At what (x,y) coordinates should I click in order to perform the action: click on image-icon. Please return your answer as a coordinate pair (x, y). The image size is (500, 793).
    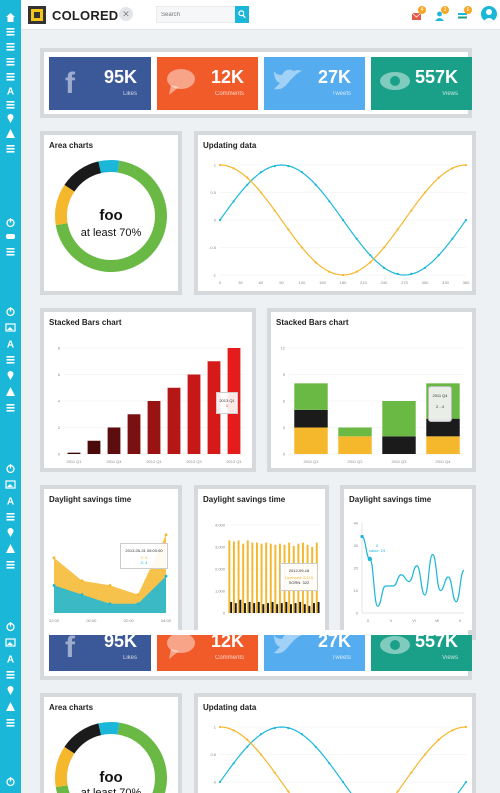
    Looking at the image, I should click on (10, 642).